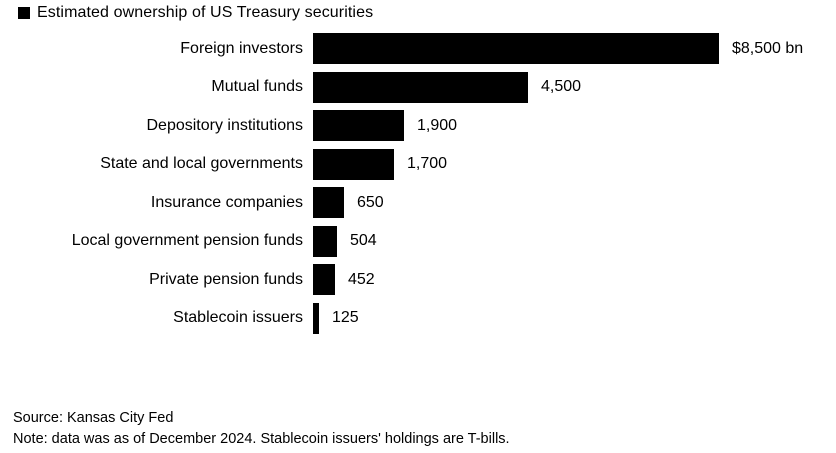 The image size is (836, 453). Describe the element at coordinates (418, 202) in the screenshot. I see `bar-row: Insurance companies 650` at that location.